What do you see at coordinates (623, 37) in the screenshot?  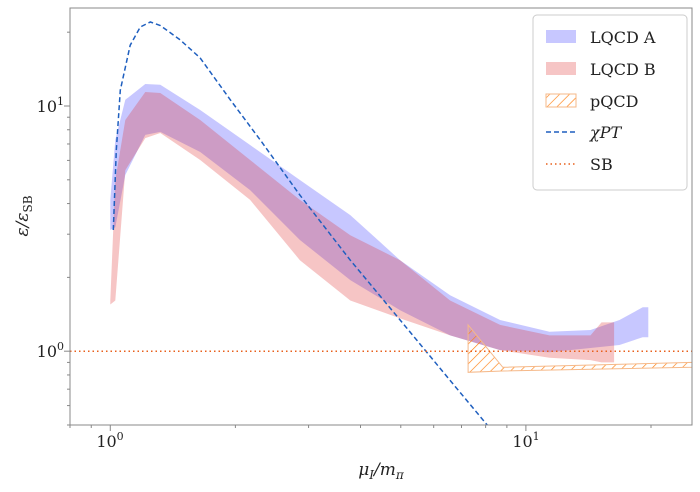 I see `legend-label: LQCD A` at bounding box center [623, 37].